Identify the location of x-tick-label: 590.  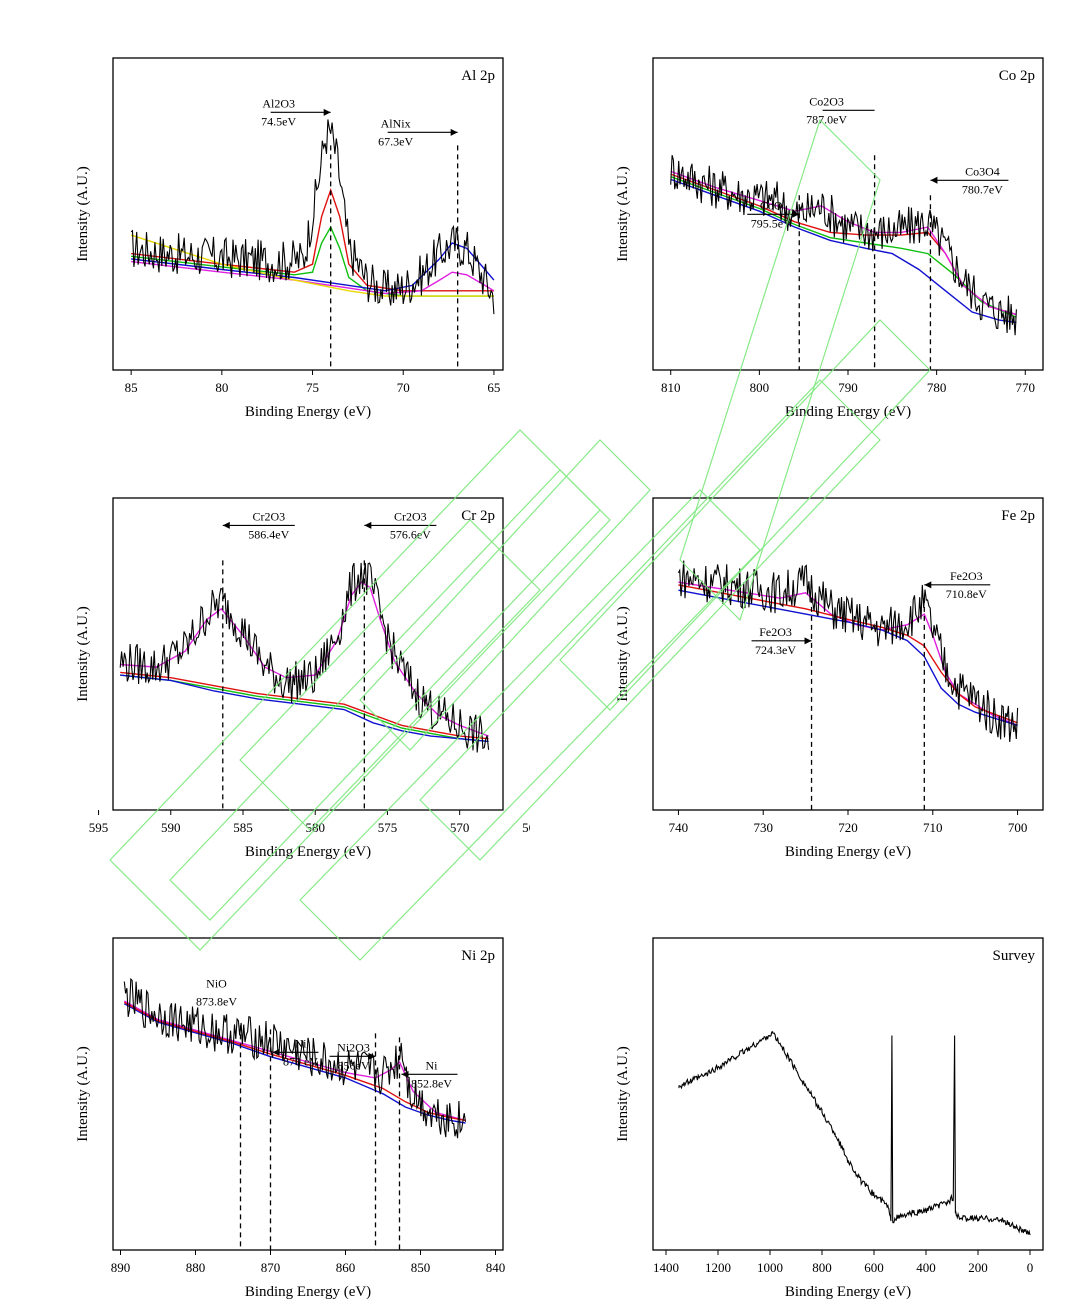
(171, 827).